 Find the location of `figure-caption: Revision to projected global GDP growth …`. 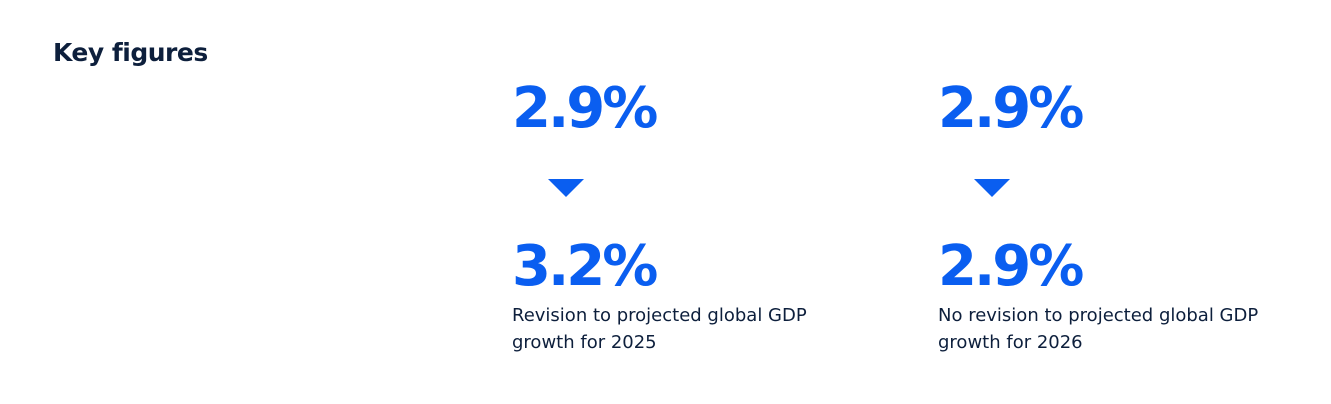

figure-caption: Revision to projected global GDP growth … is located at coordinates (659, 329).